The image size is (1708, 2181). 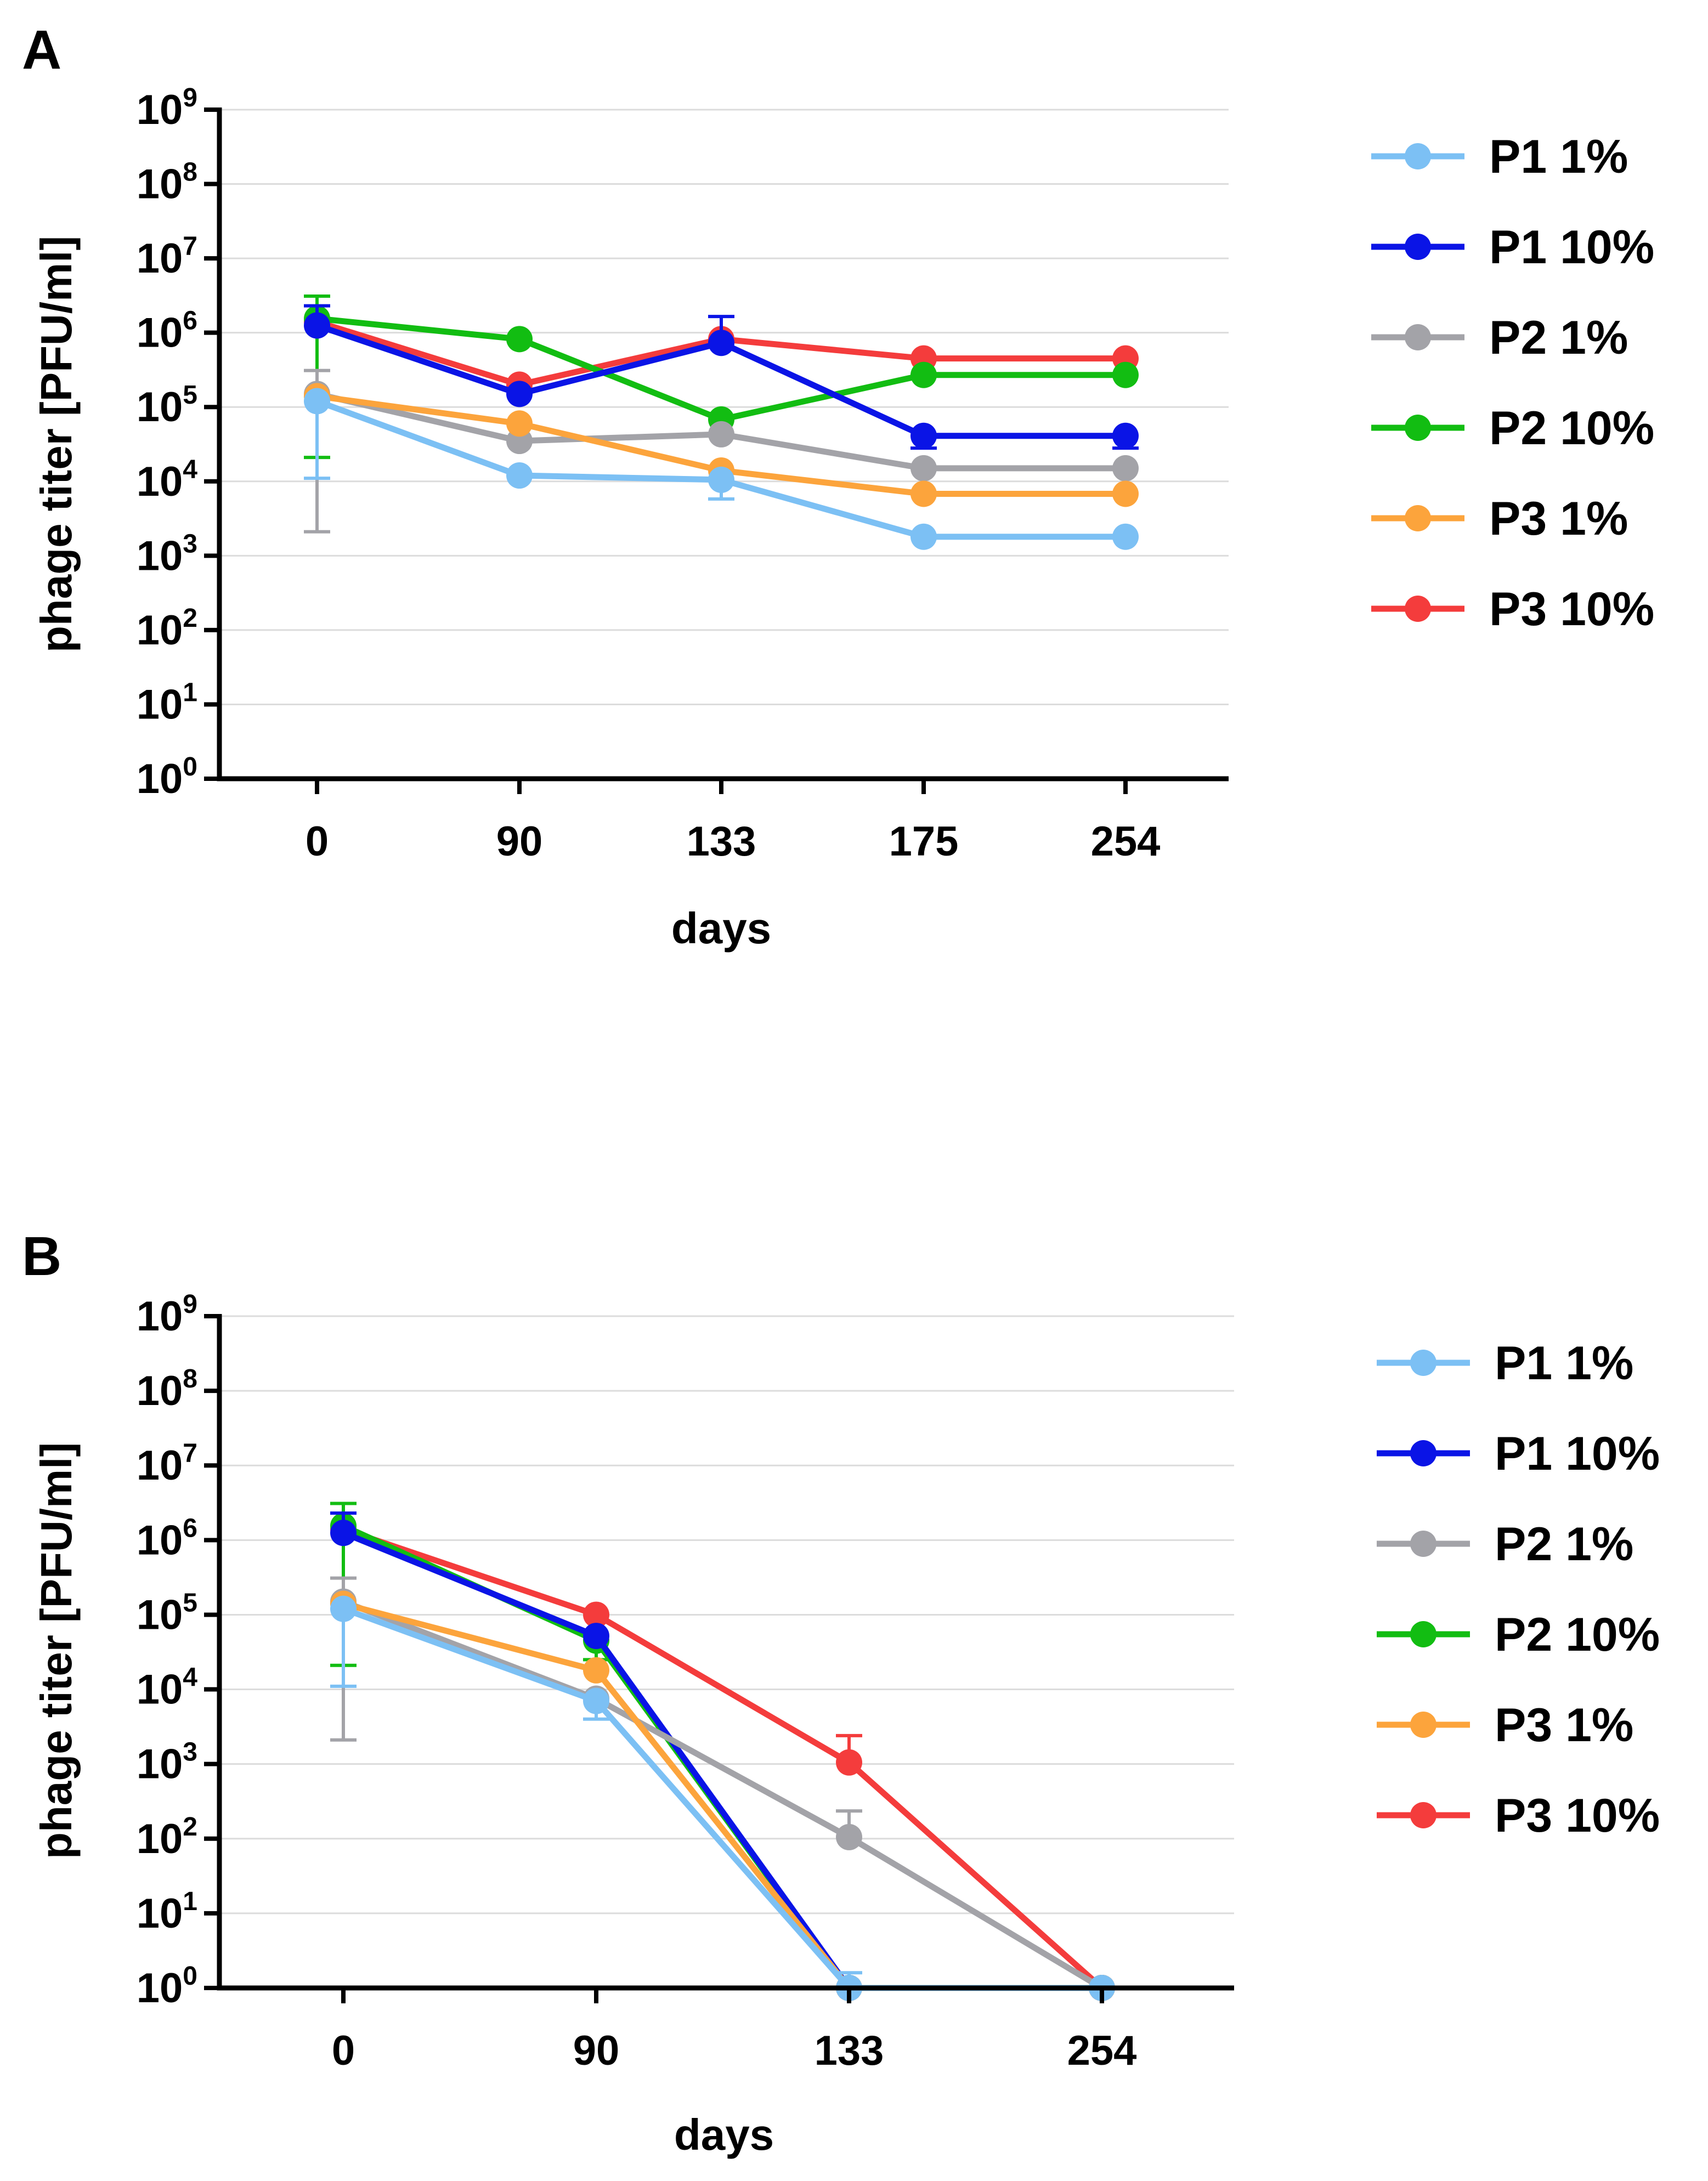 I want to click on panel-b-series-p2-1pct, so click(x=722, y=1788).